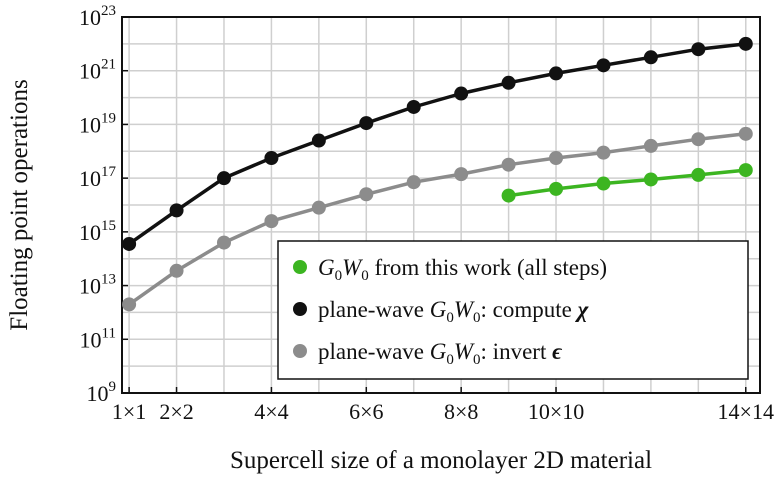 The width and height of the screenshot is (776, 478). Describe the element at coordinates (366, 411) in the screenshot. I see `x-tick-label: 6×6` at that location.